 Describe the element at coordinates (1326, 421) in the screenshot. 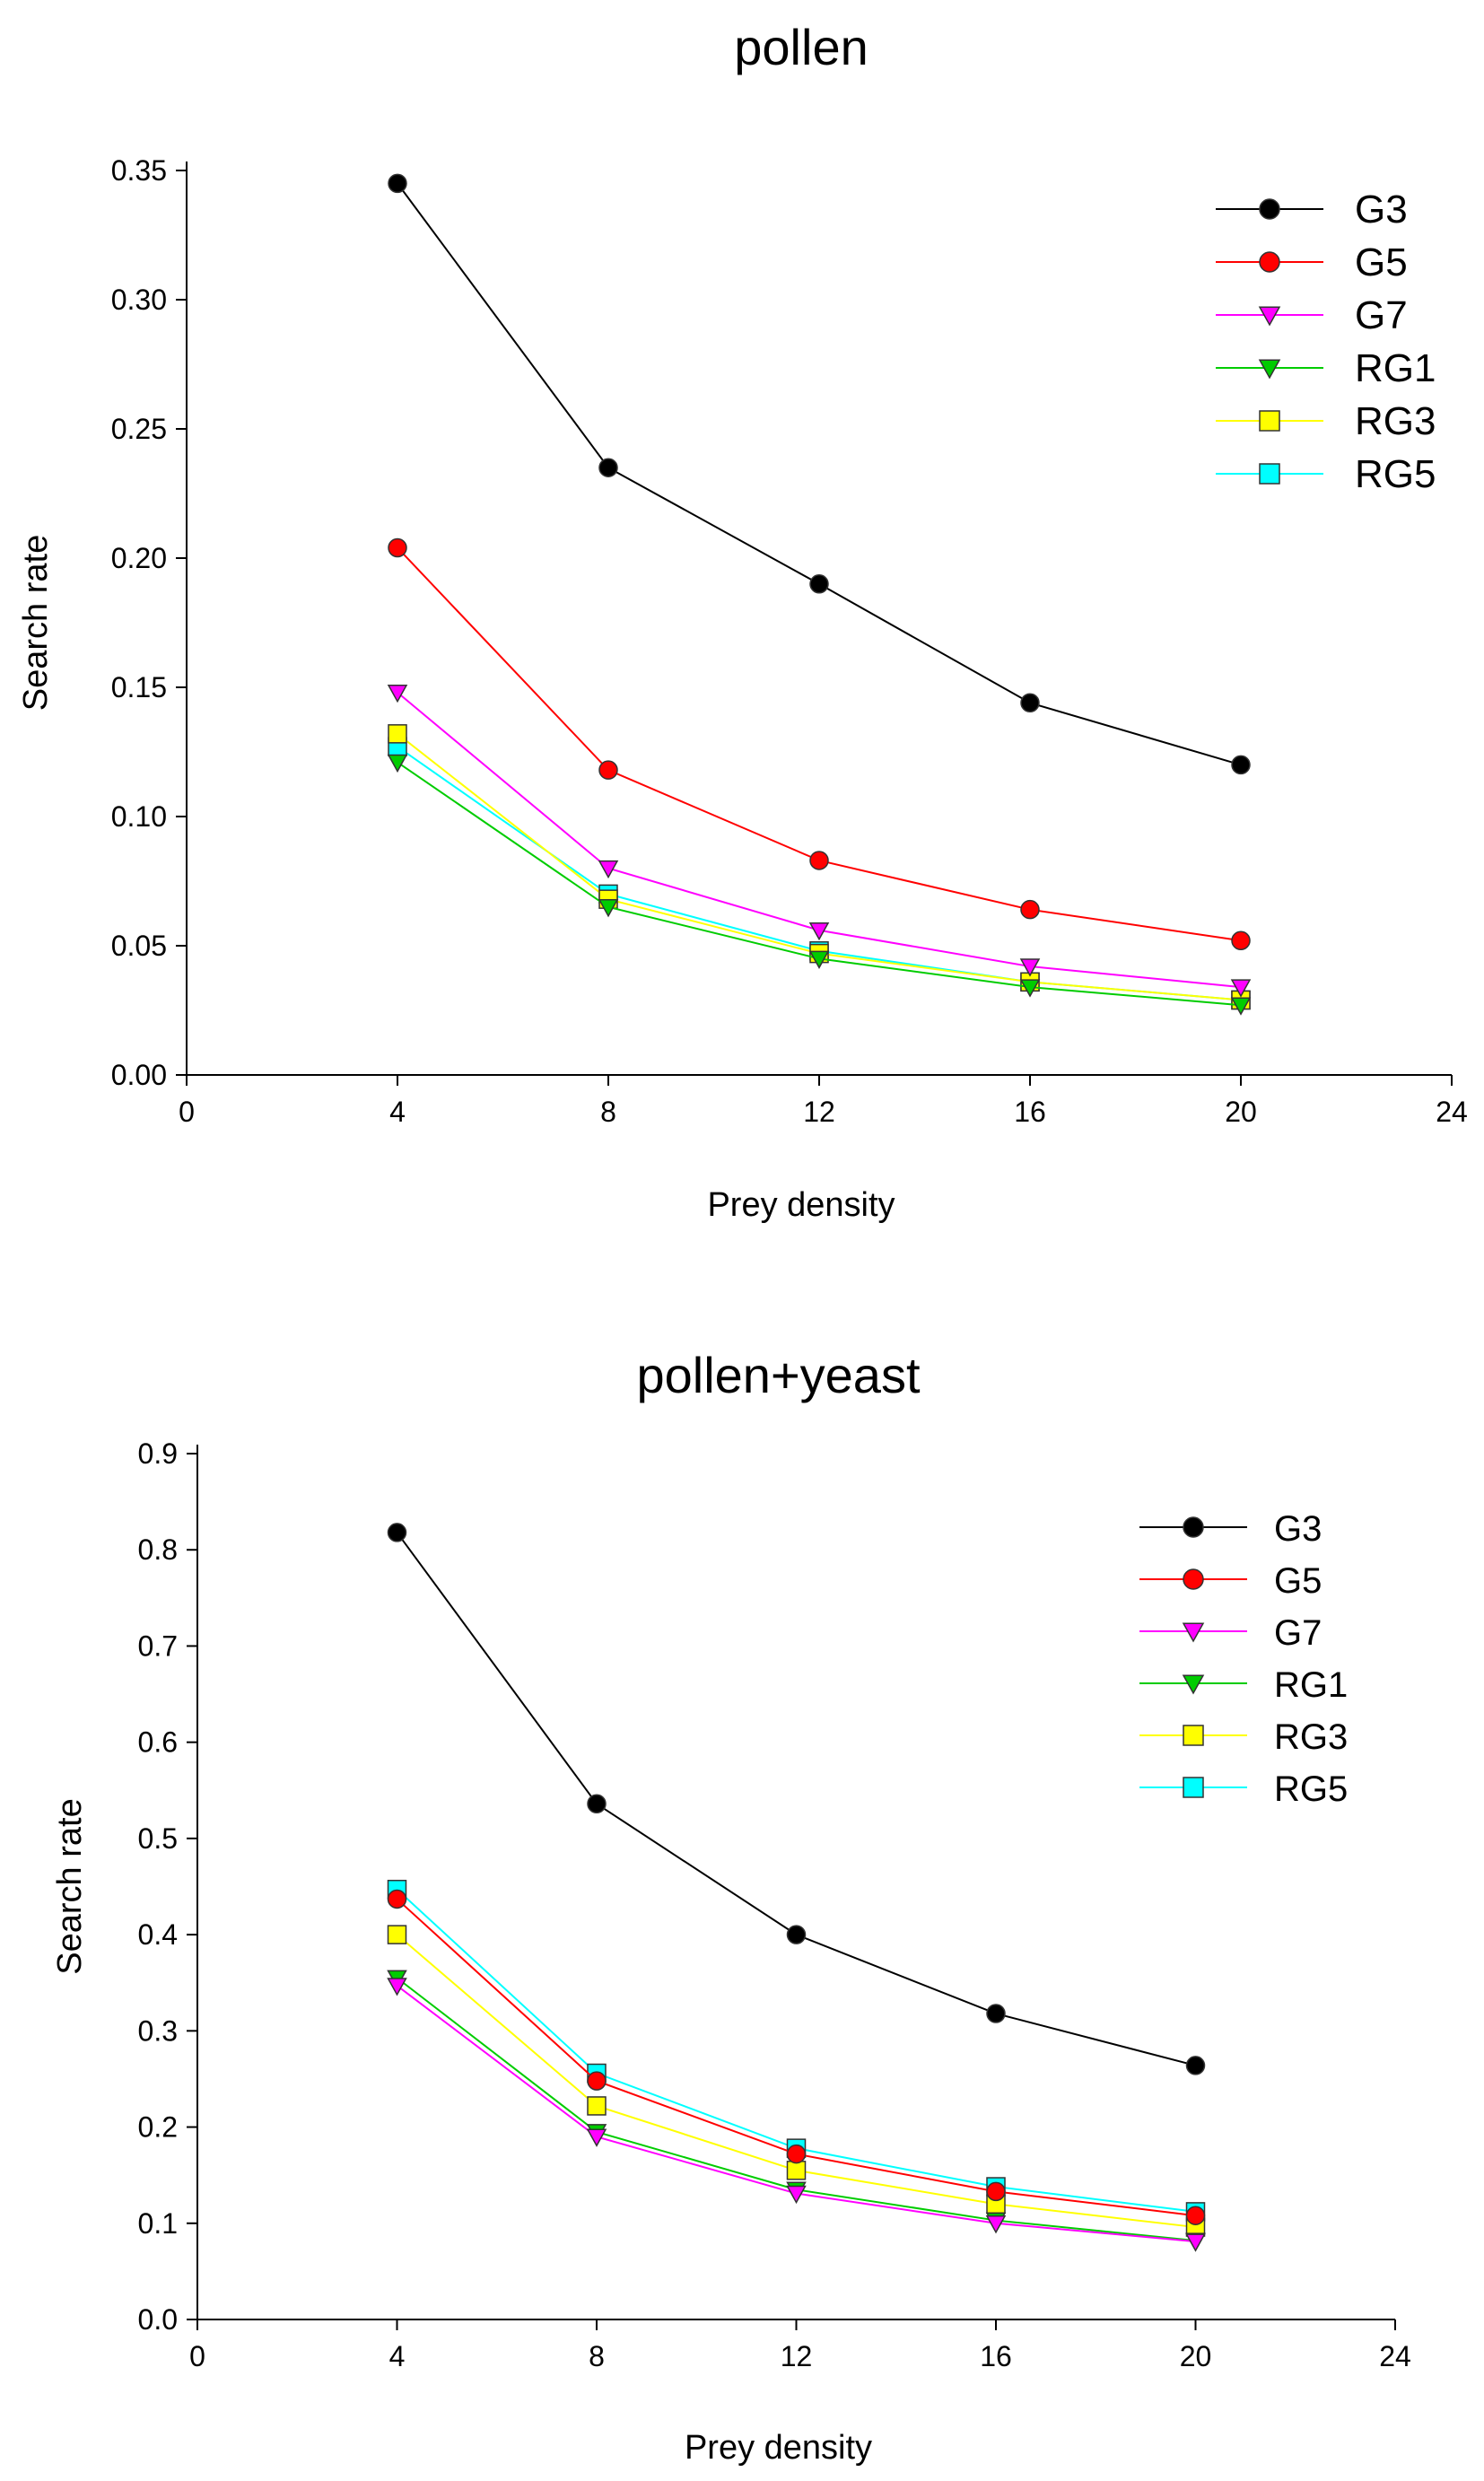

I see `legend-item-rg3: RG3` at that location.